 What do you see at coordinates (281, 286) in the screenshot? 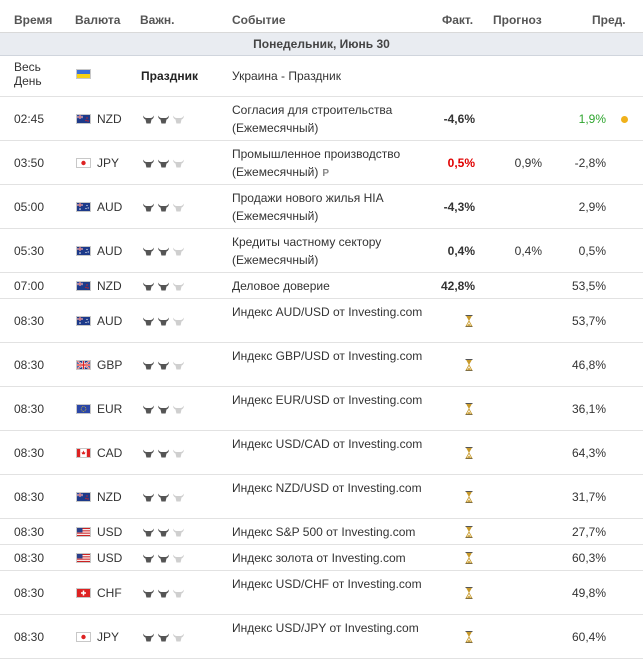
I see `event-title-text: Деловое доверие` at bounding box center [281, 286].